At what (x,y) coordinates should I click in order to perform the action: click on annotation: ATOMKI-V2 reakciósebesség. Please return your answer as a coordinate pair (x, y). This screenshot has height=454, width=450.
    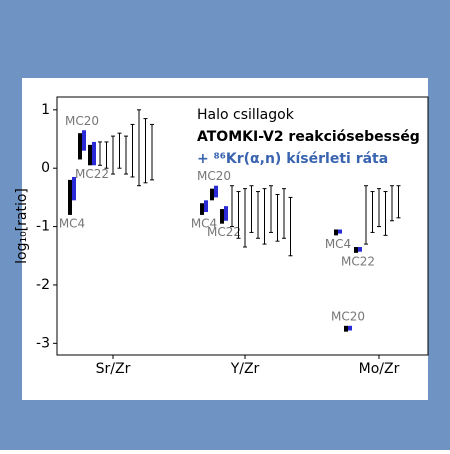
    Looking at the image, I should click on (308, 137).